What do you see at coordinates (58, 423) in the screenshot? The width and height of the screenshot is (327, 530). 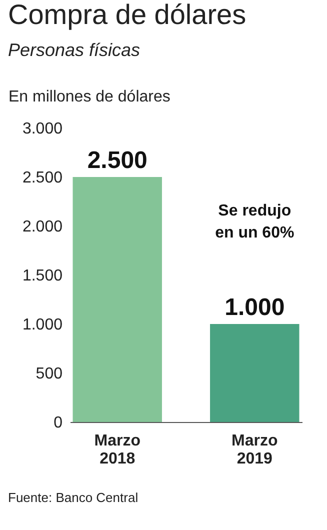 I see `y-tick-label: 0` at bounding box center [58, 423].